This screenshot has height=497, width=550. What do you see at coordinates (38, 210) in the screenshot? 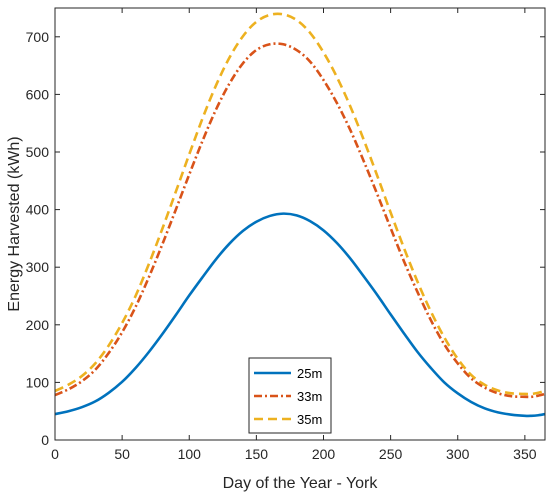
I see `y-tick-label: 400` at bounding box center [38, 210].